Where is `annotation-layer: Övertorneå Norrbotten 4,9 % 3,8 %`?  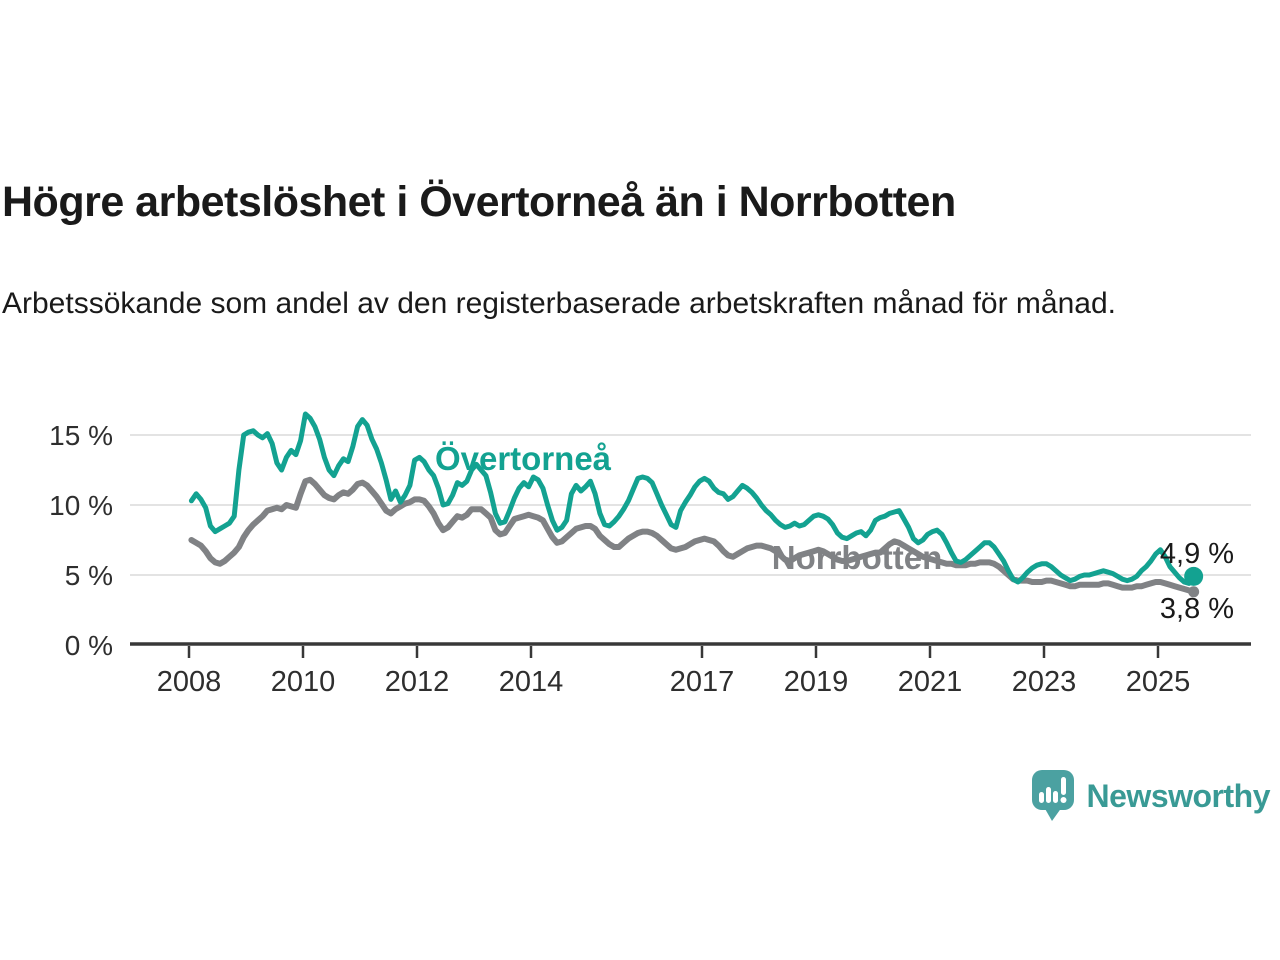
annotation-layer: Övertorneå Norrbotten 4,9 % 3,8 % is located at coordinates (834, 532).